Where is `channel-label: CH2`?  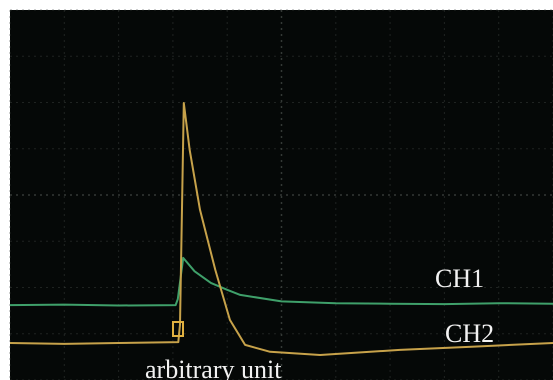 channel-label: CH2 is located at coordinates (469, 333).